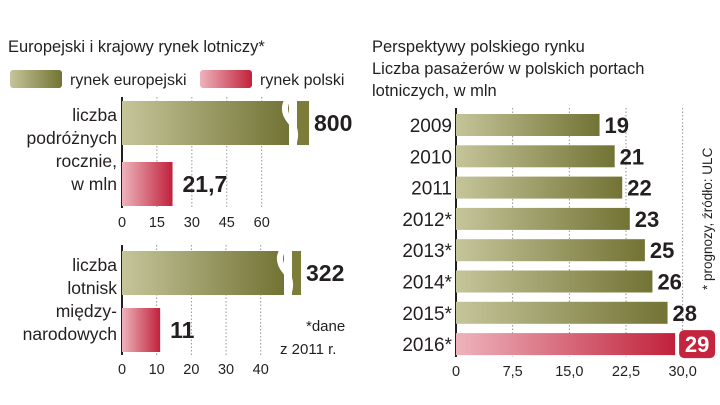 The image size is (720, 405). I want to click on x-tick-label: 15, so click(157, 223).